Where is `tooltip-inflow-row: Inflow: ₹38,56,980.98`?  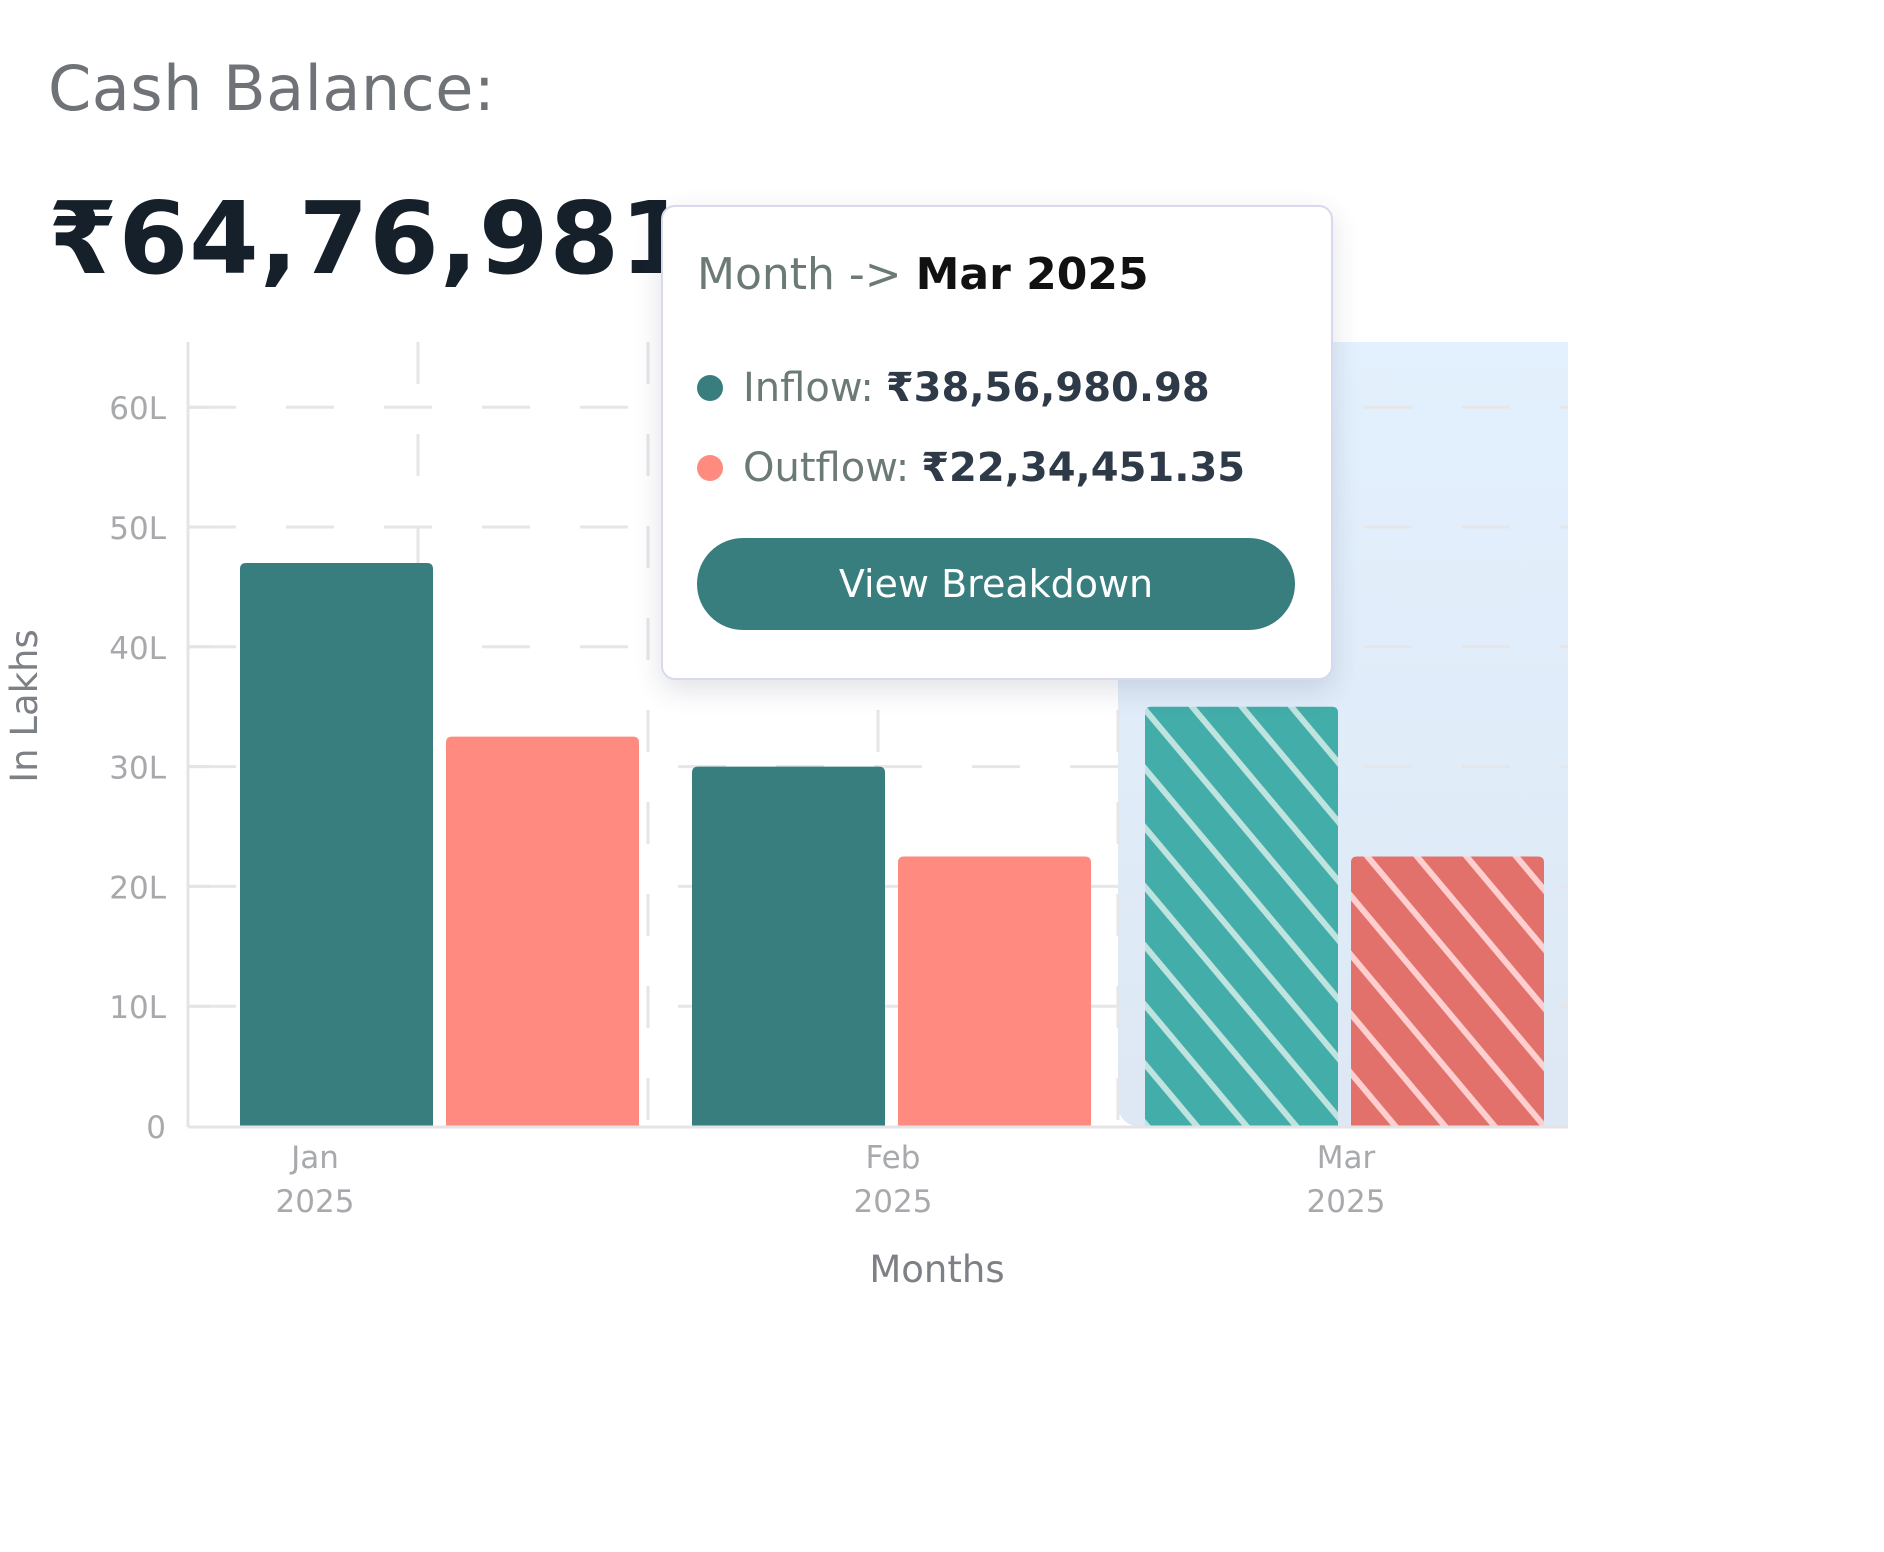 tooltip-inflow-row: Inflow: ₹38,56,980.98 is located at coordinates (953, 388).